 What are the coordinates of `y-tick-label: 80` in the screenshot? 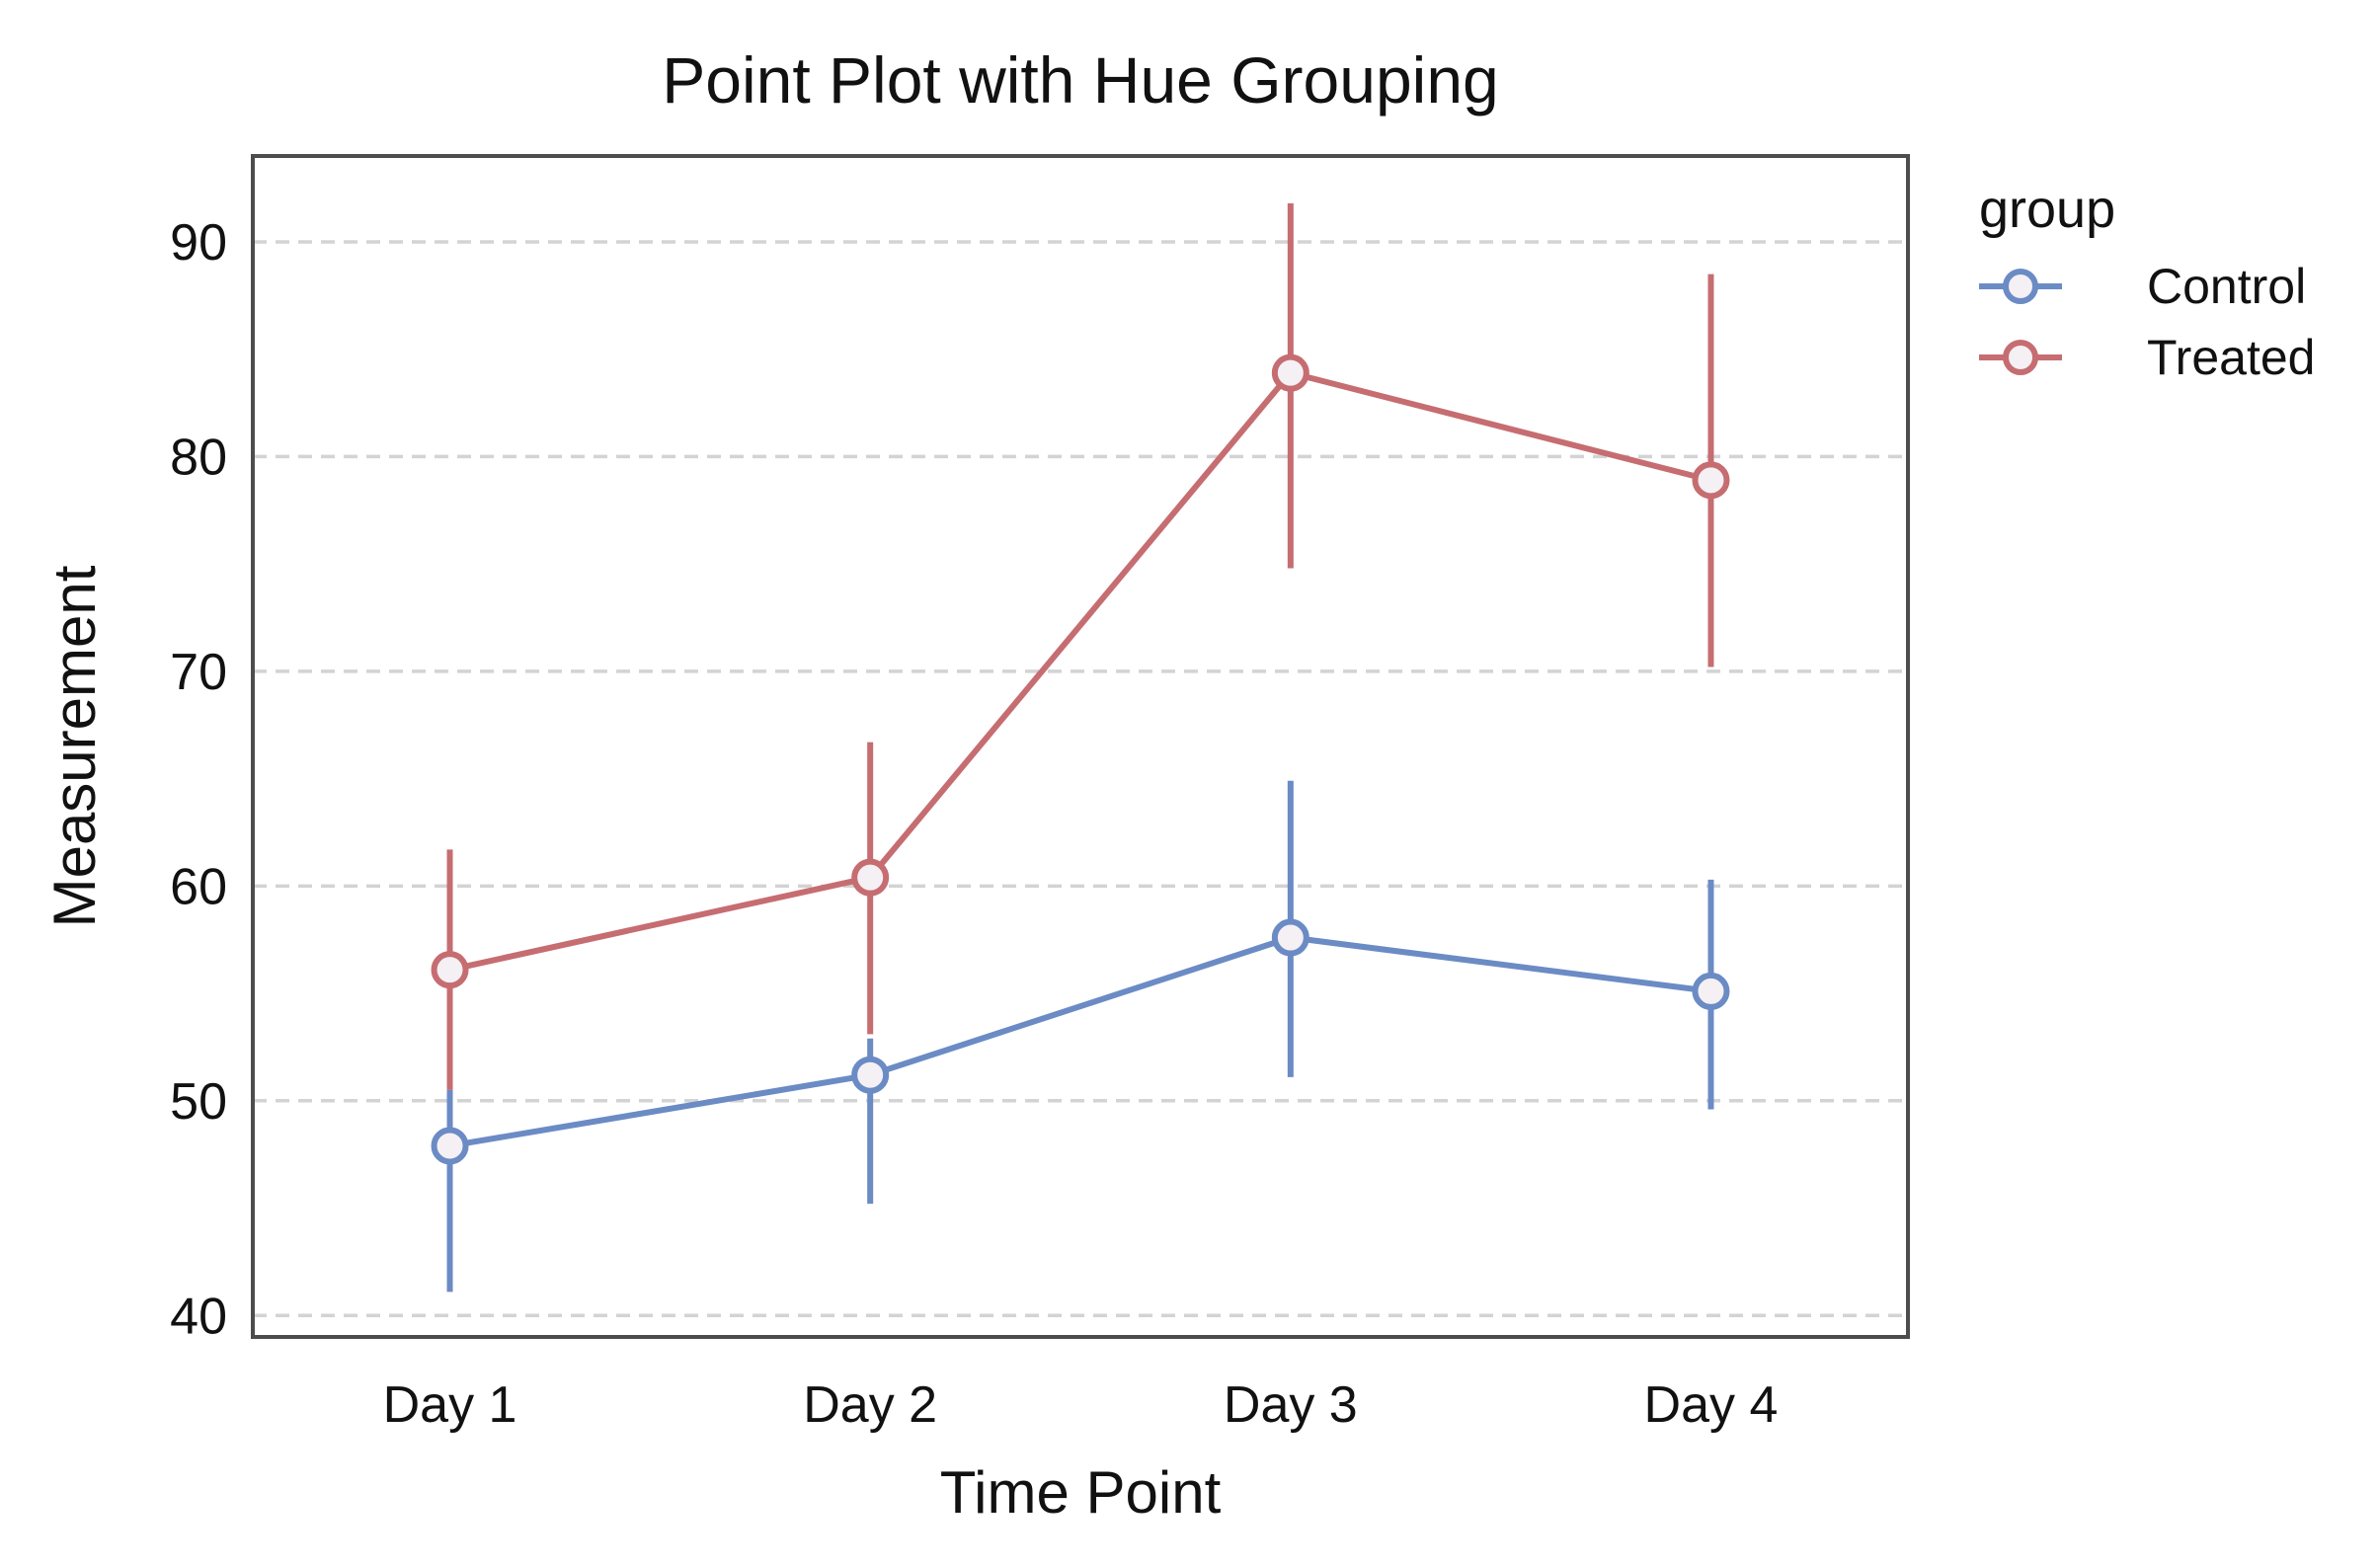 It's located at (198, 457).